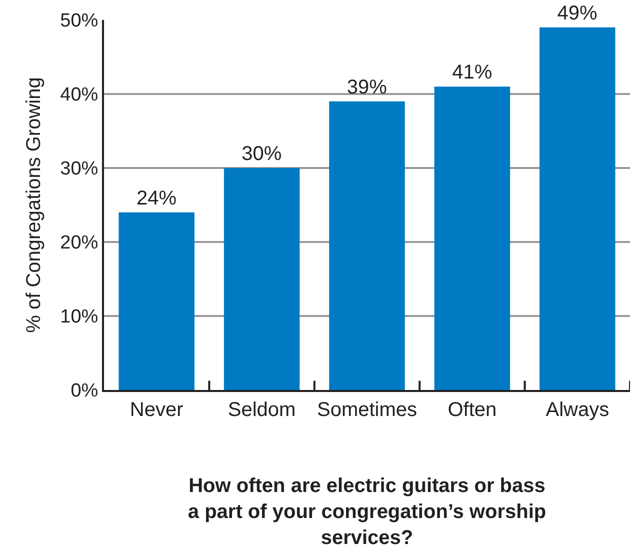 This screenshot has height=559, width=634. Describe the element at coordinates (367, 87) in the screenshot. I see `data-label: 39%` at that location.